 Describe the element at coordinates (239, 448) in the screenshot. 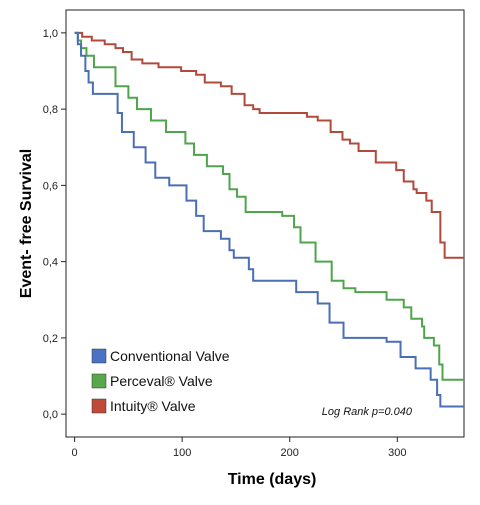

I see `x-axis: 0 100 200 300` at that location.